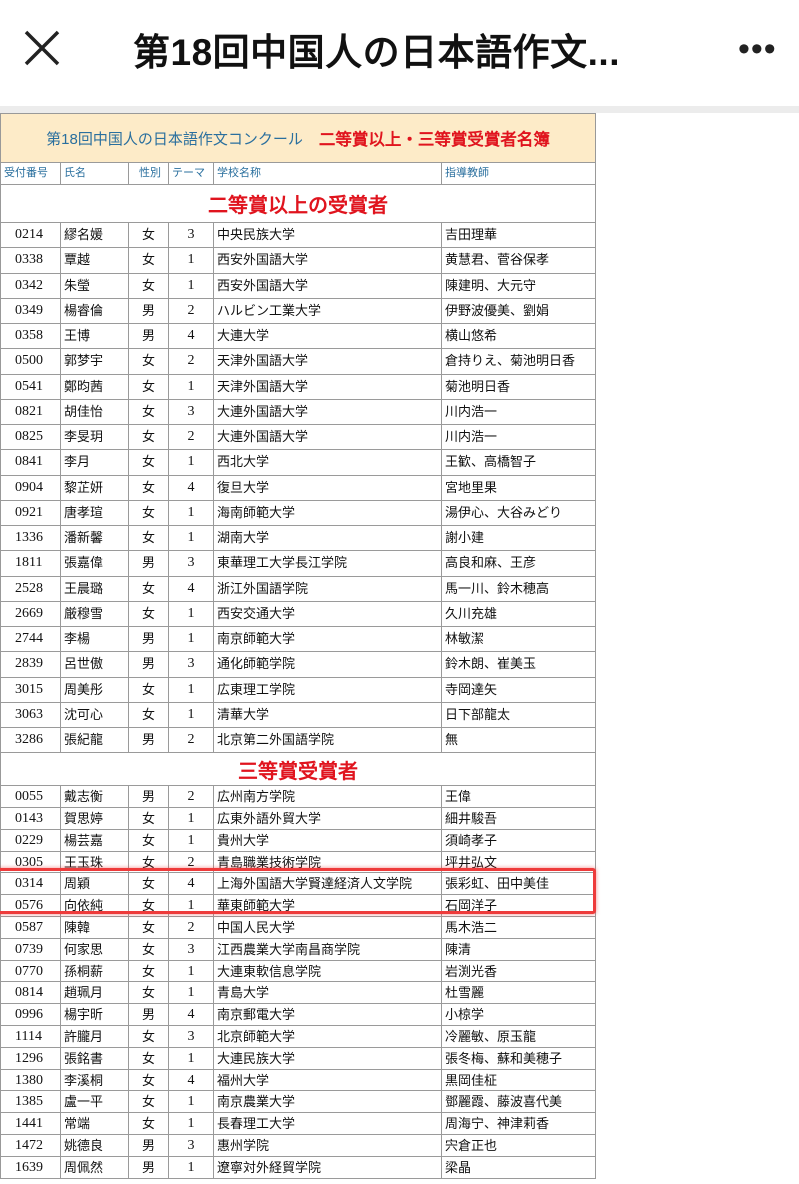  What do you see at coordinates (95, 173) in the screenshot?
I see `col-header-name: 氏名` at bounding box center [95, 173].